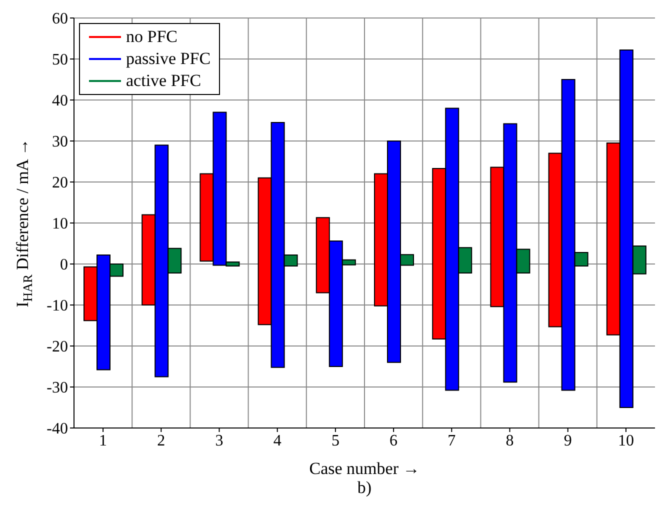 The width and height of the screenshot is (661, 508). I want to click on x-tick-label: 10, so click(626, 441).